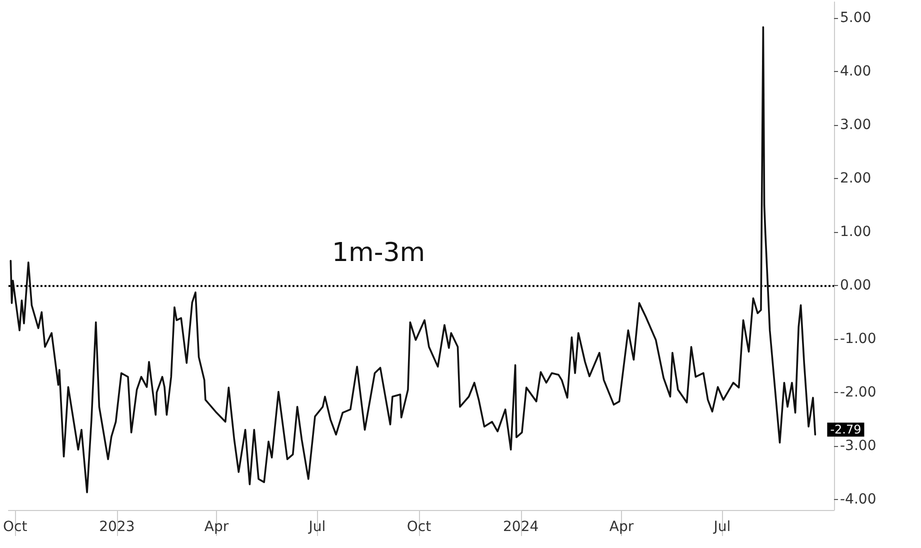  Describe the element at coordinates (856, 285) in the screenshot. I see `y-tick-label: 0.00` at that location.